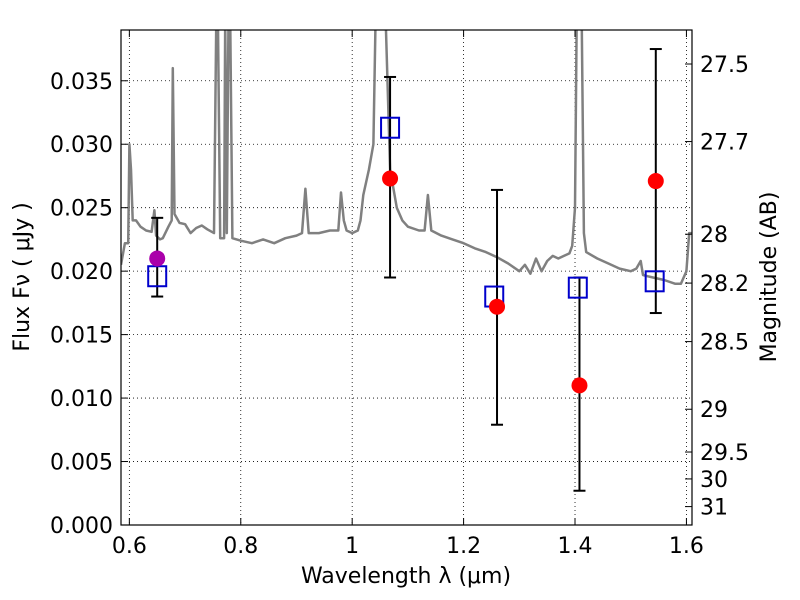 Image resolution: width=800 pixels, height=600 pixels. Describe the element at coordinates (724, 343) in the screenshot. I see `right-tick-label: 28.5` at that location.